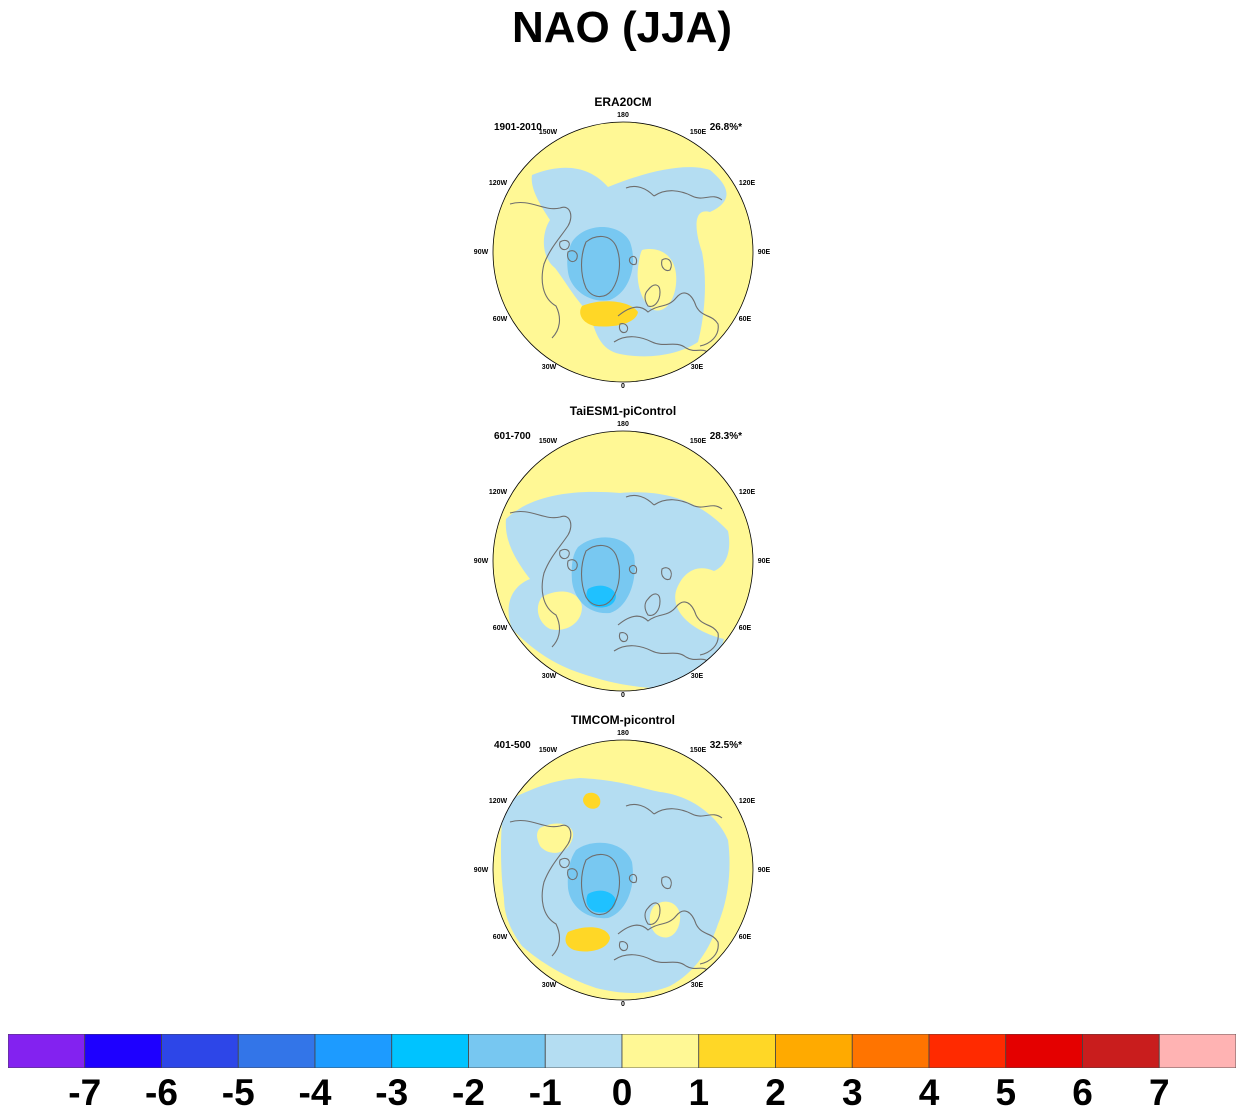  What do you see at coordinates (929, 1092) in the screenshot?
I see `colorbar-tick-label: 4` at bounding box center [929, 1092].